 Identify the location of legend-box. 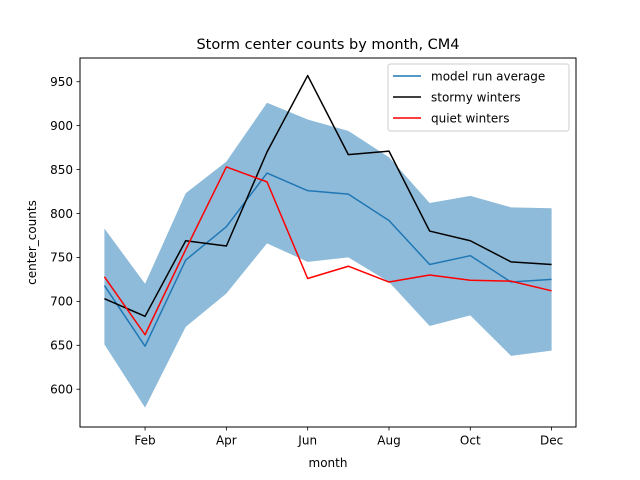
(478, 97).